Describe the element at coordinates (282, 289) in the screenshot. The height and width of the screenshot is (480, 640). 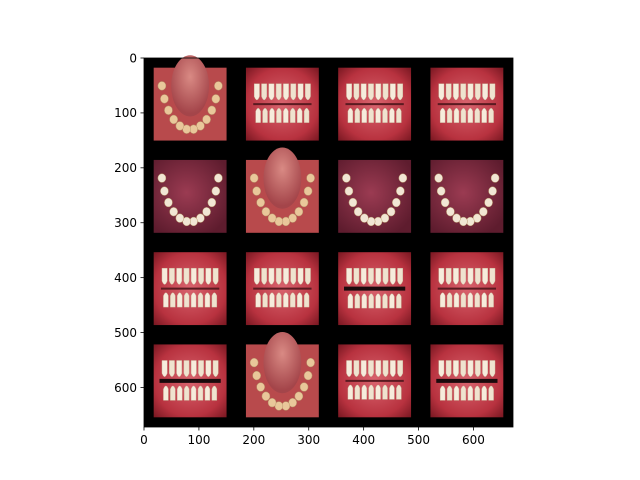
I see `tile-r2-c1-frontal` at that location.